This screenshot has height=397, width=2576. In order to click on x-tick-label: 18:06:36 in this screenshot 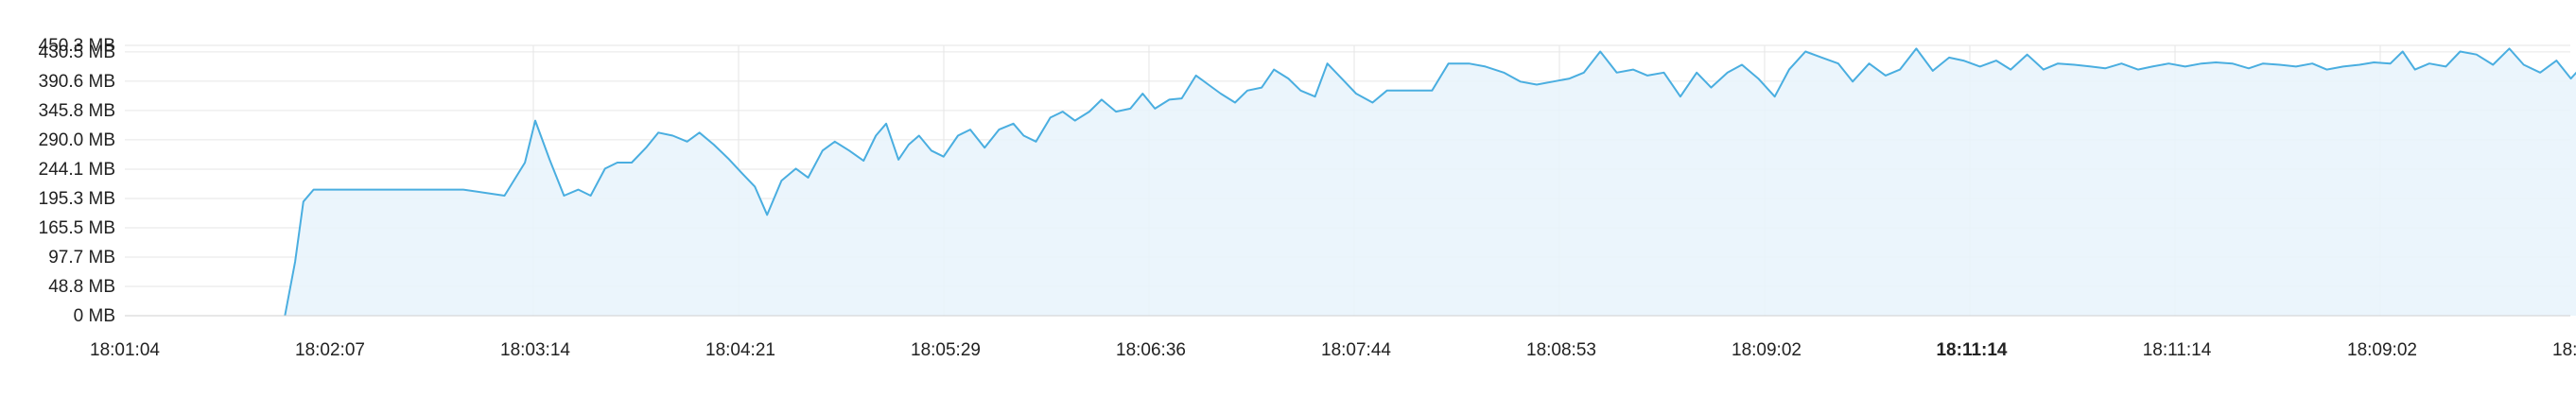, I will do `click(1151, 350)`.